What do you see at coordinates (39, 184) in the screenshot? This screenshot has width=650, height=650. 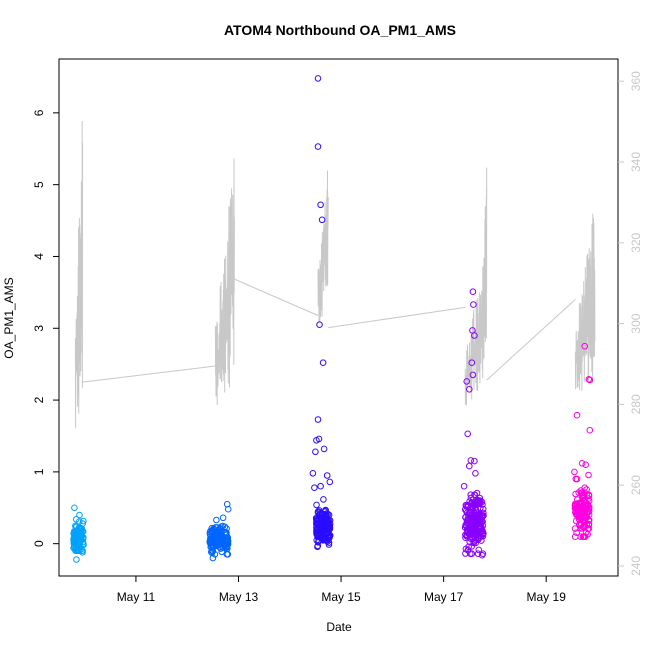 I see `y-tick-label-5: 5` at bounding box center [39, 184].